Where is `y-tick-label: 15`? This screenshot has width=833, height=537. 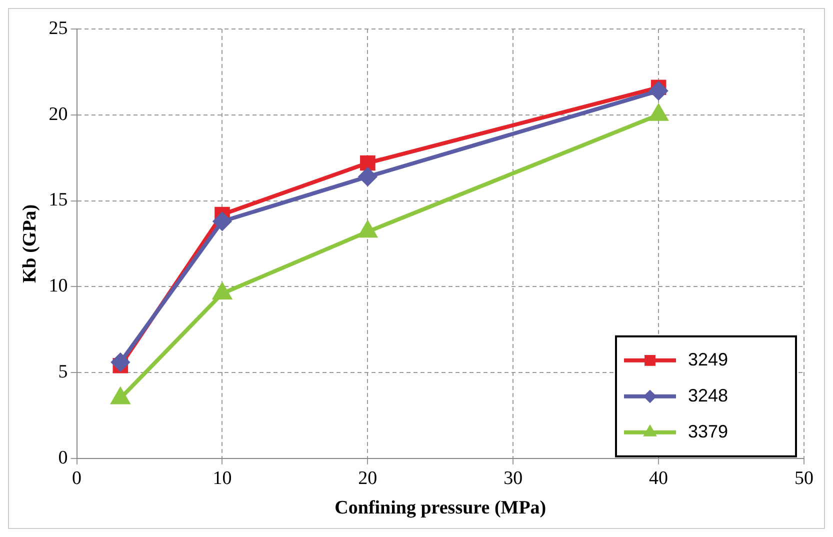
y-tick-label: 15 is located at coordinates (58, 200).